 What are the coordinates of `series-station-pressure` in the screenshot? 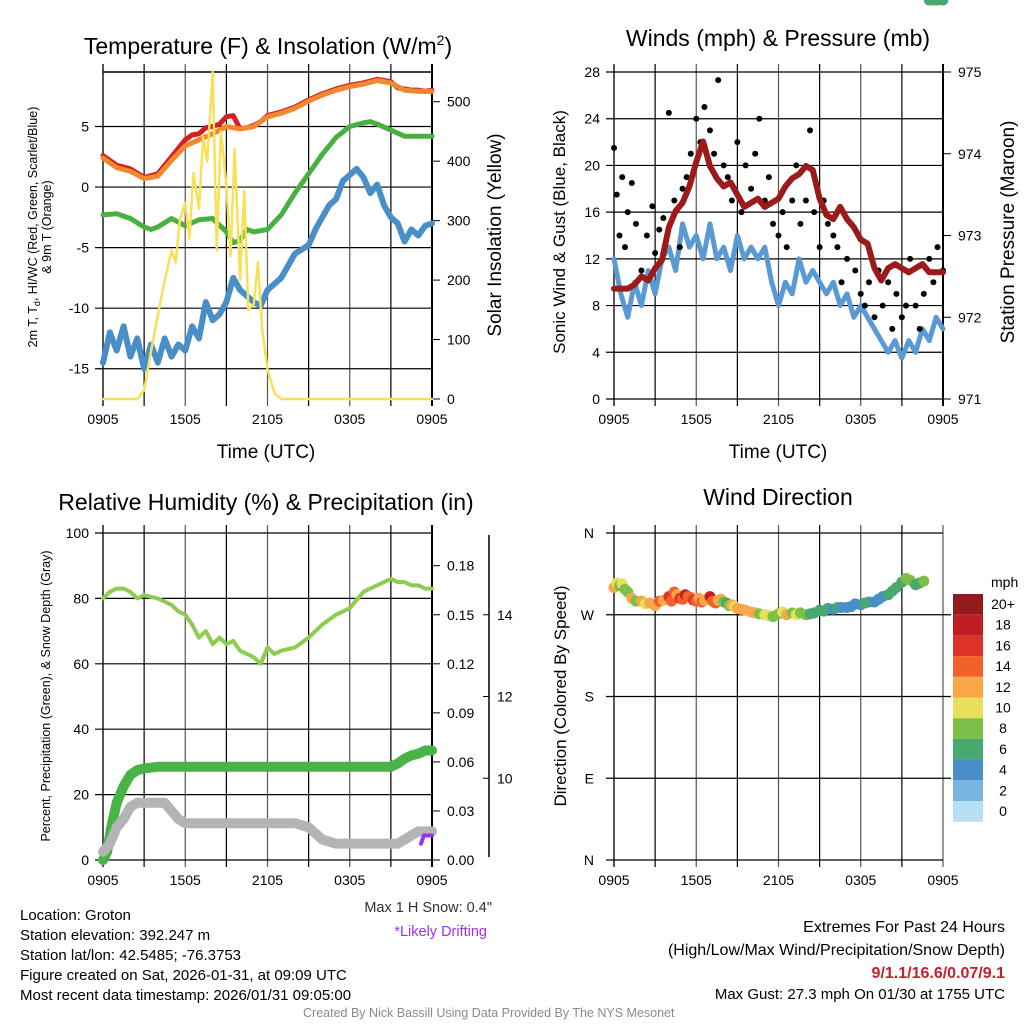 It's located at (778, 215).